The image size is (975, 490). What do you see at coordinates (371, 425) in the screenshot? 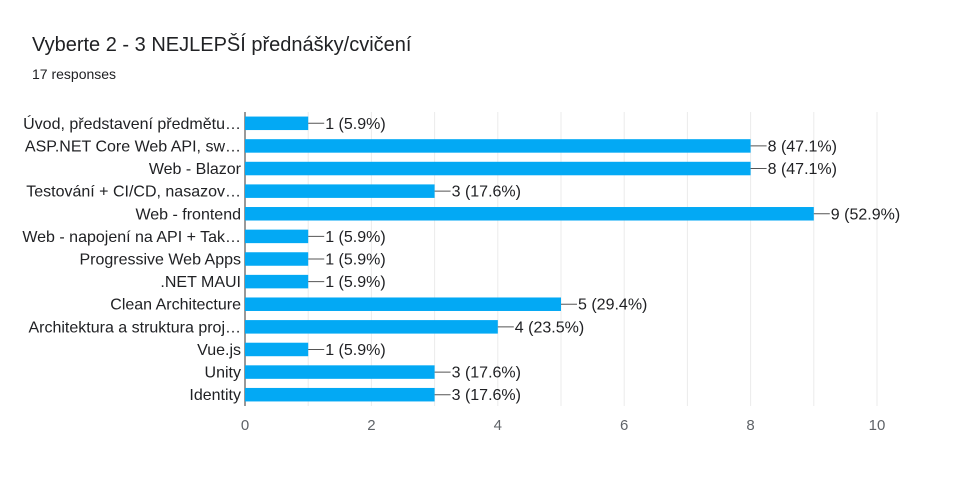
I see `x-tick-label: 2` at bounding box center [371, 425].